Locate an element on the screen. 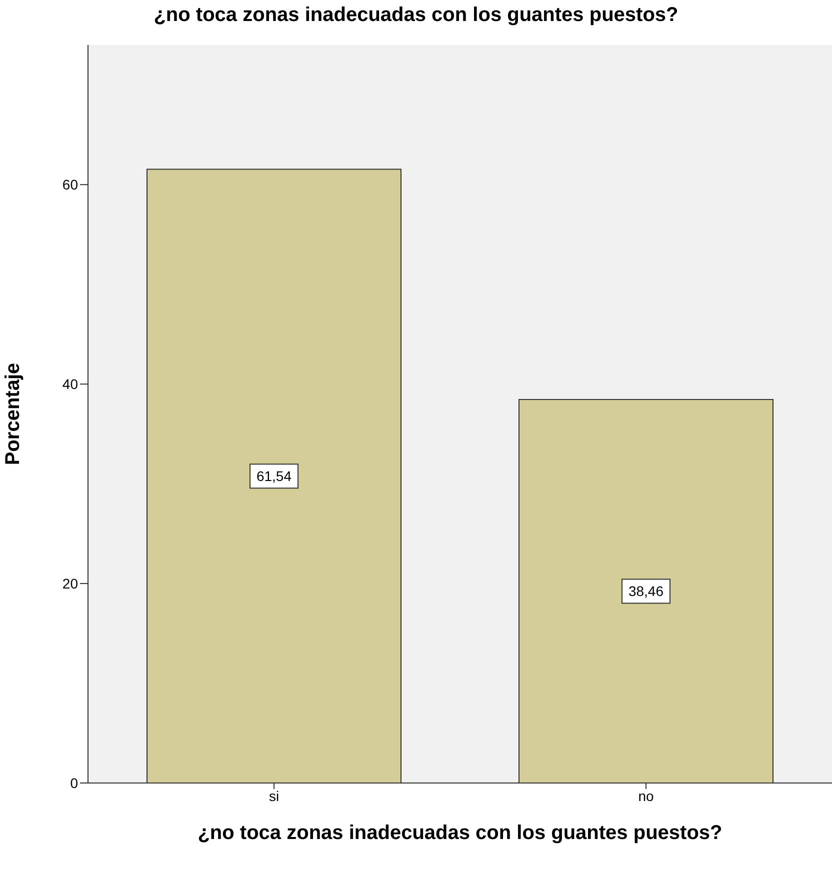  y-tick-label: 40 is located at coordinates (70, 384).